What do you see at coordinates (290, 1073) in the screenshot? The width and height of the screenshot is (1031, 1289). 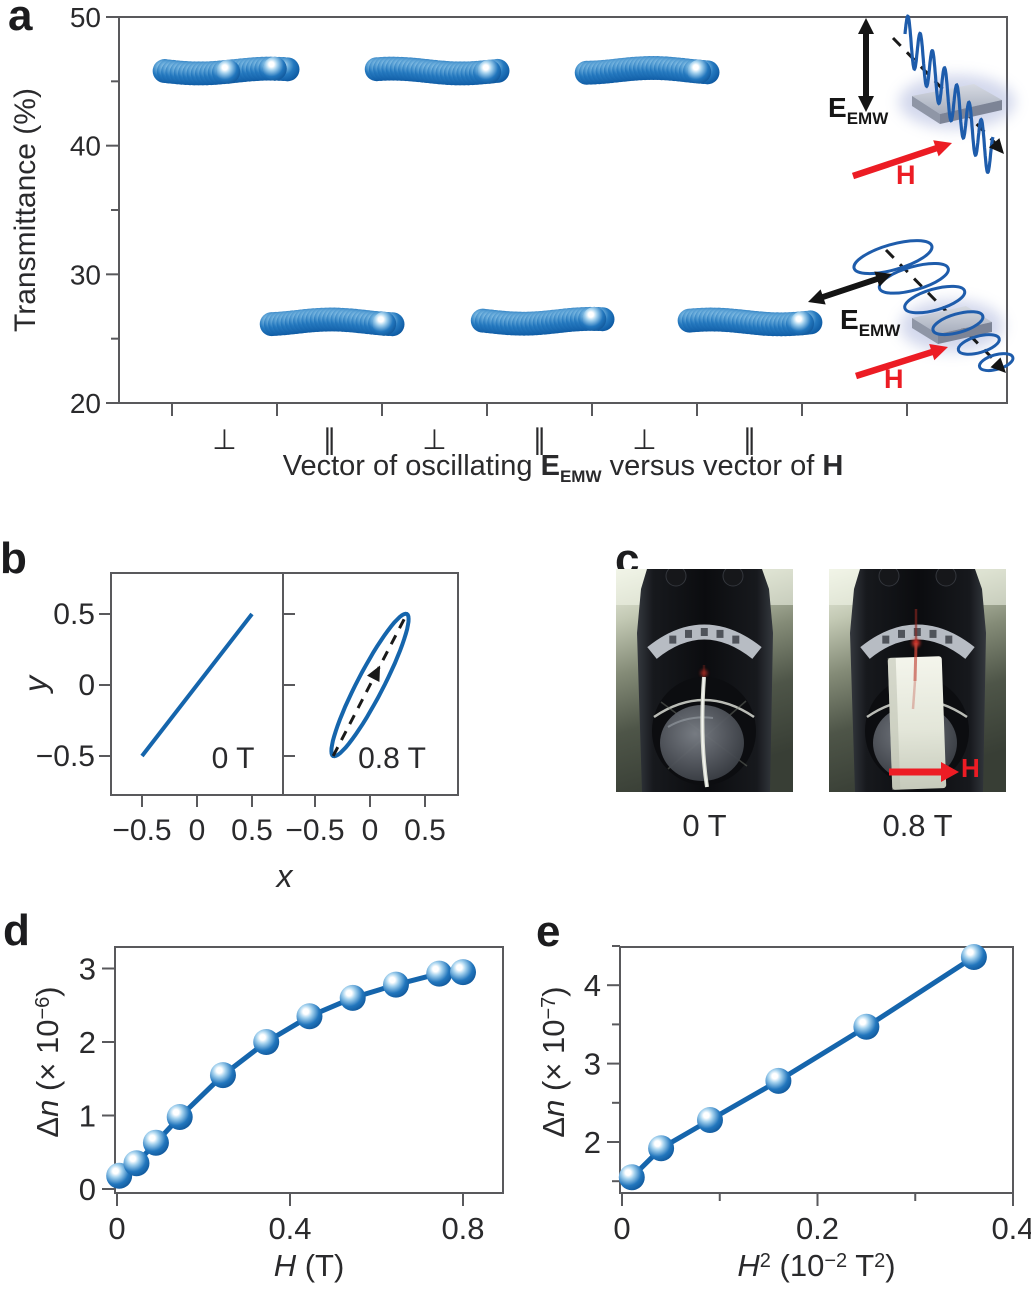 I see `data-line` at bounding box center [290, 1073].